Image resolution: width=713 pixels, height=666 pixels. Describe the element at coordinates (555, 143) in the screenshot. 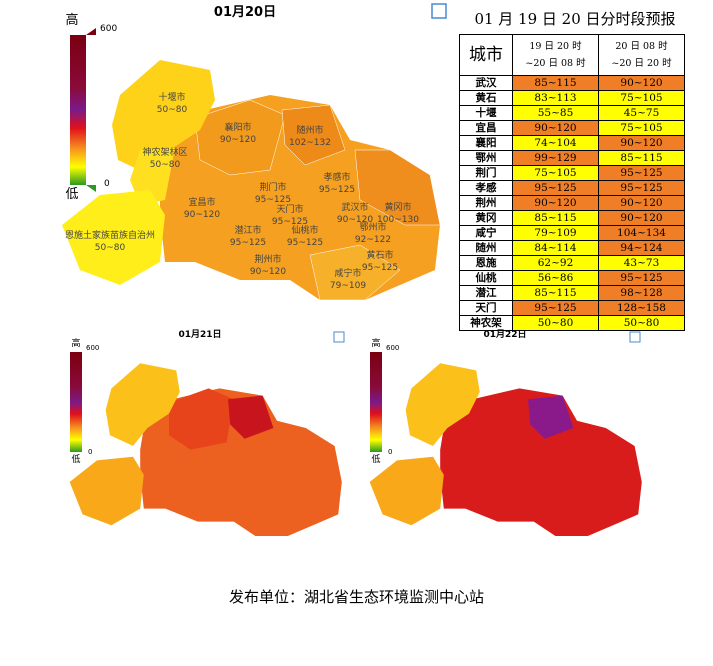

I see `value-cell: 74~104` at that location.